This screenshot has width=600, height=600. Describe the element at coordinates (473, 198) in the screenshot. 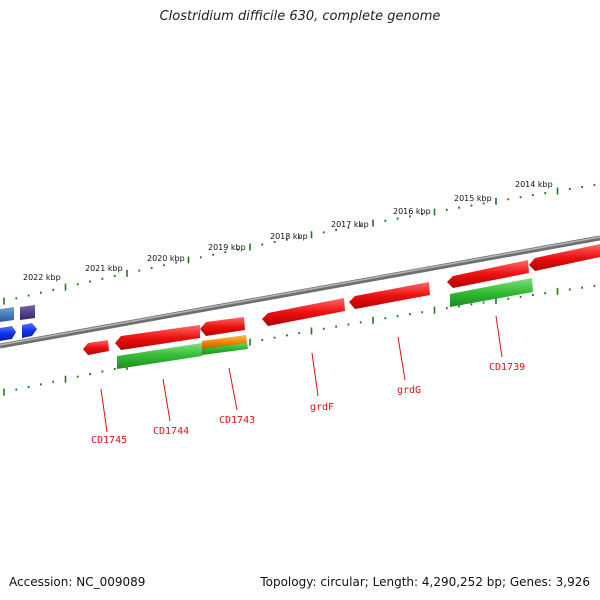

I see `scale-label: 2015 kbp` at that location.